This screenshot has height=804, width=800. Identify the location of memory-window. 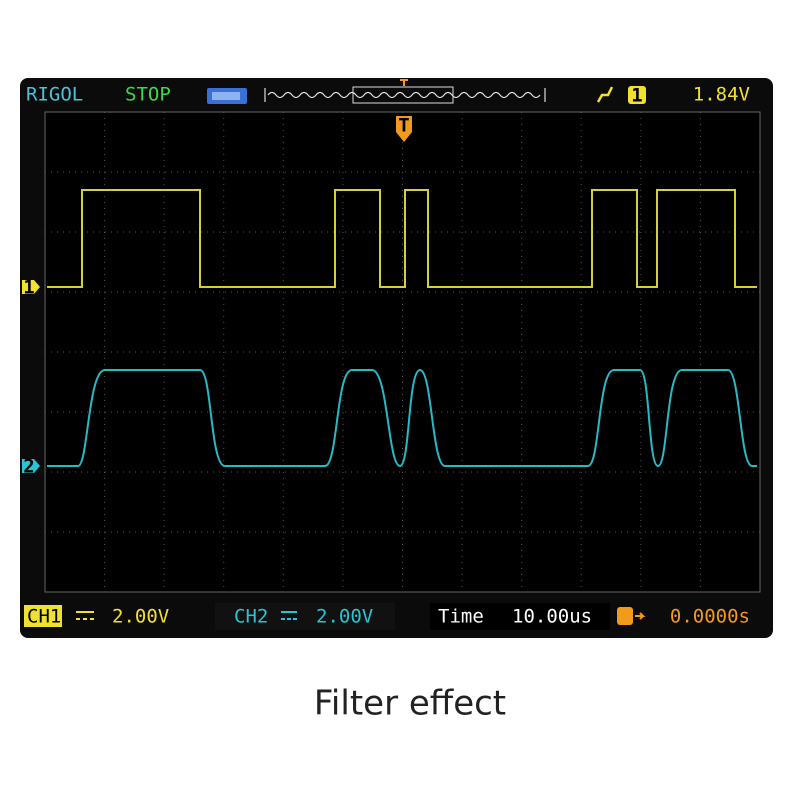
(403, 95).